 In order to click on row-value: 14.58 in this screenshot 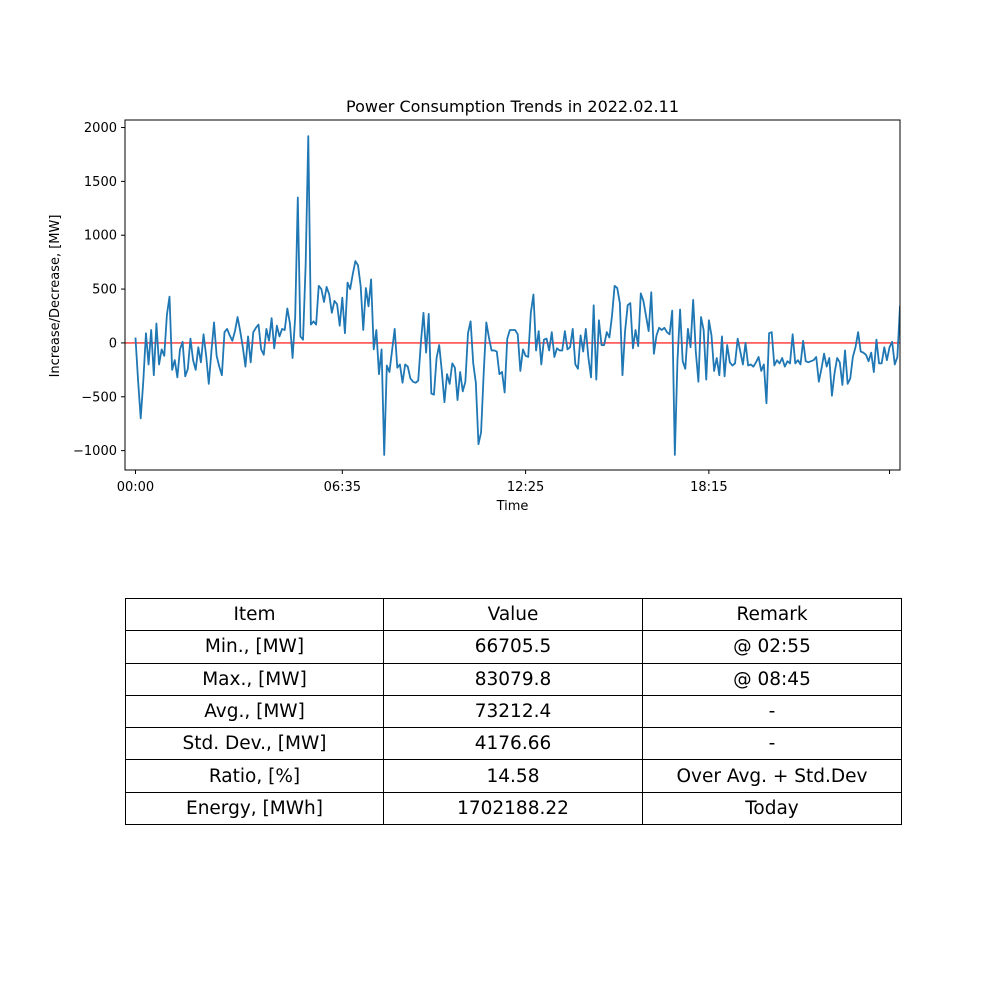, I will do `click(513, 776)`.